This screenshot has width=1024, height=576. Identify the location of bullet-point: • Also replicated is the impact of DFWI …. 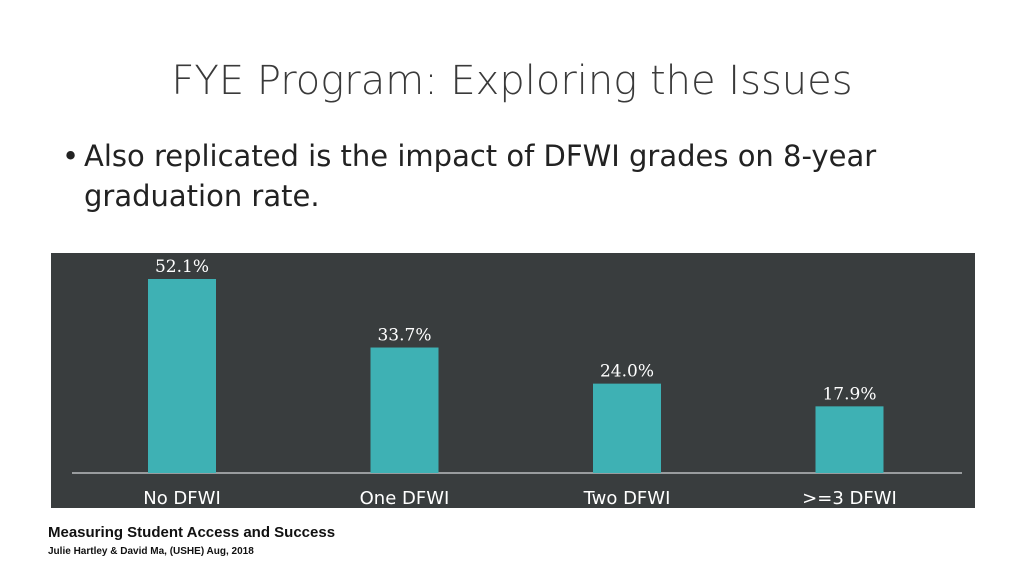
(512, 176).